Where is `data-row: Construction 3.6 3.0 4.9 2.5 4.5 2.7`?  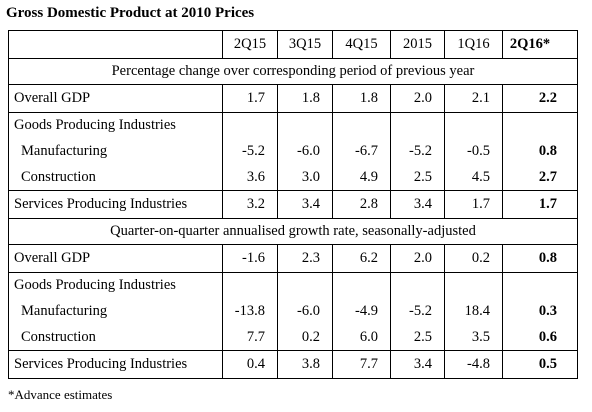 data-row: Construction 3.6 3.0 4.9 2.5 4.5 2.7 is located at coordinates (293, 177).